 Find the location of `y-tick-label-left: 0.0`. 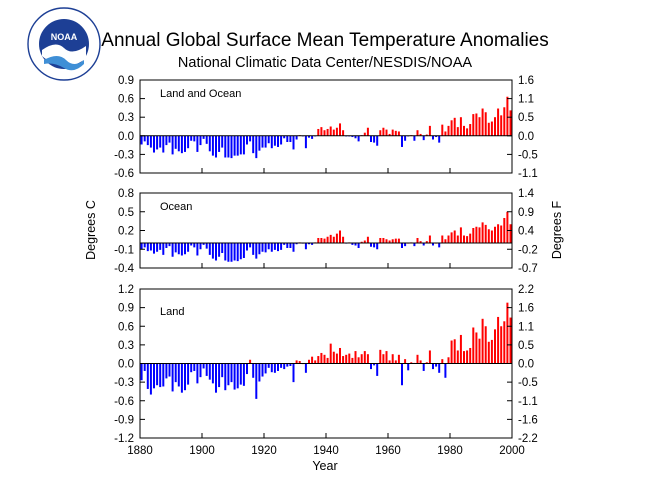

y-tick-label-left: 0.0 is located at coordinates (126, 137).